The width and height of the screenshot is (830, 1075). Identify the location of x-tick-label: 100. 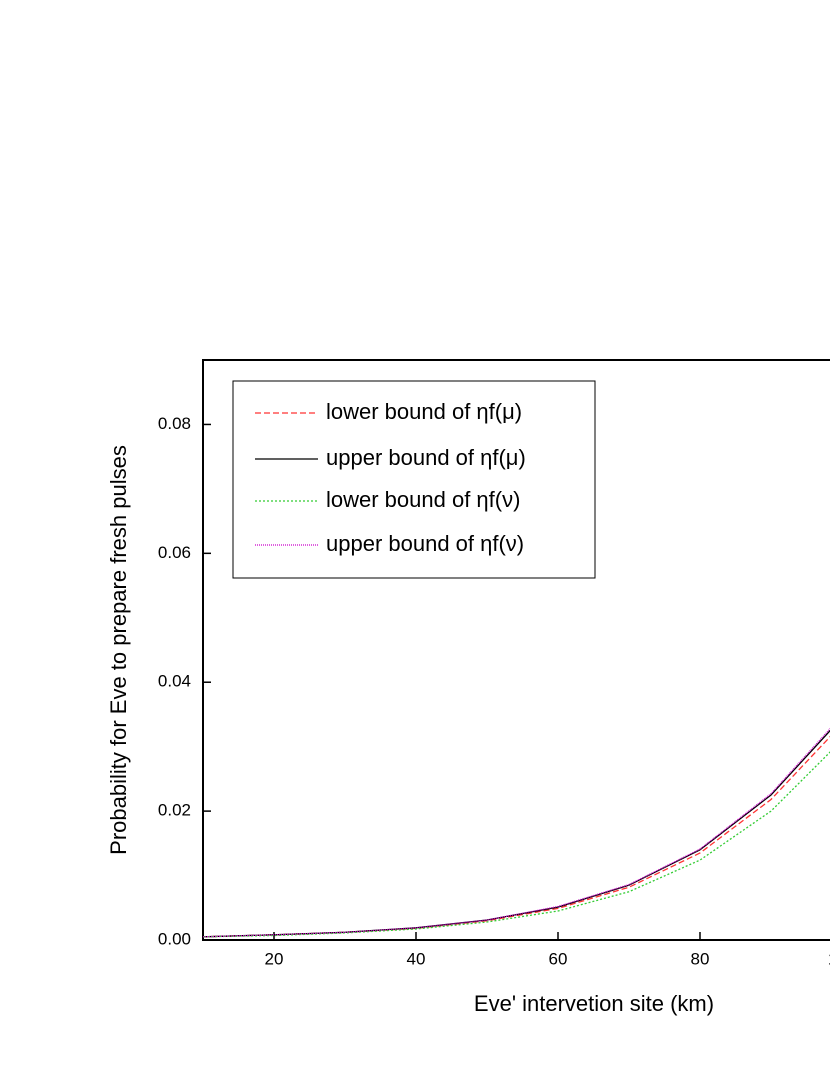
(829, 958).